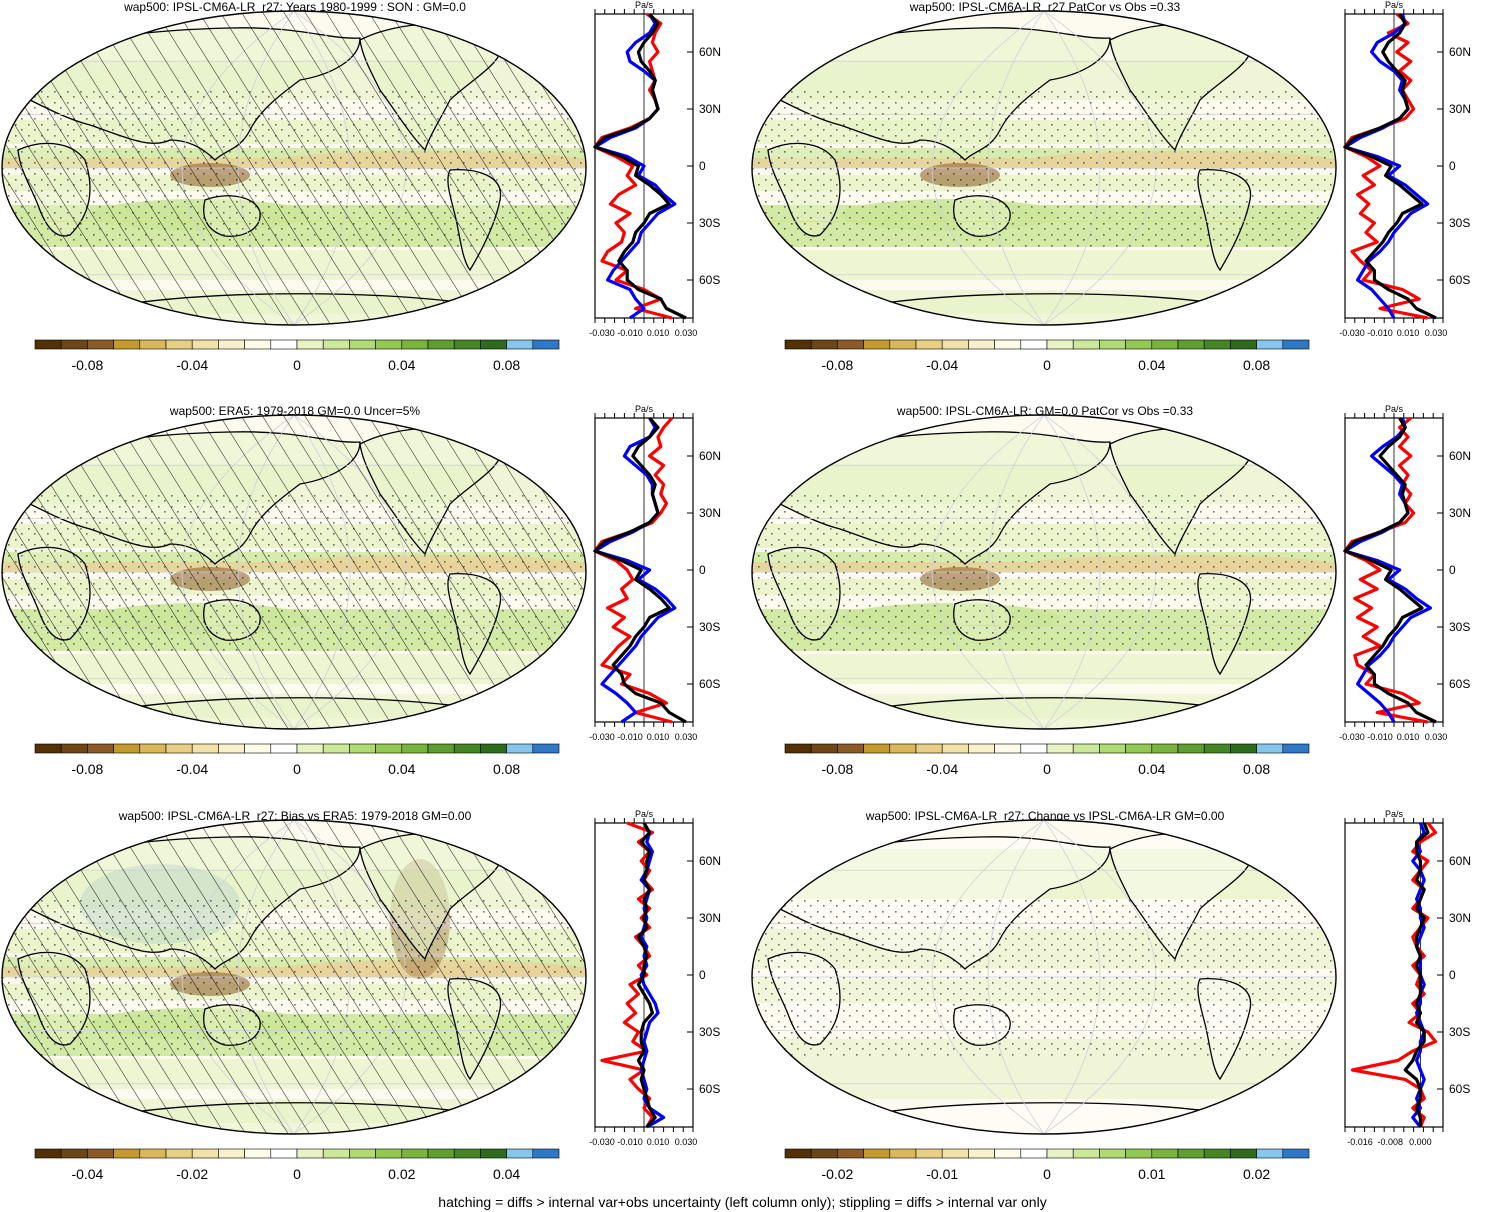 This screenshot has height=1212, width=1485. I want to click on colorbar-tick-label: -0.02, so click(837, 1174).